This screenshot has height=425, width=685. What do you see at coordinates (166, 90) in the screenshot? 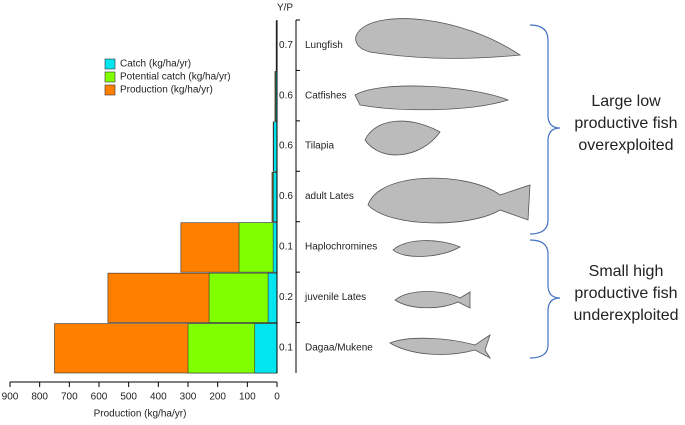
I see `legend-label: Production (kg/ha/yr)` at bounding box center [166, 90].